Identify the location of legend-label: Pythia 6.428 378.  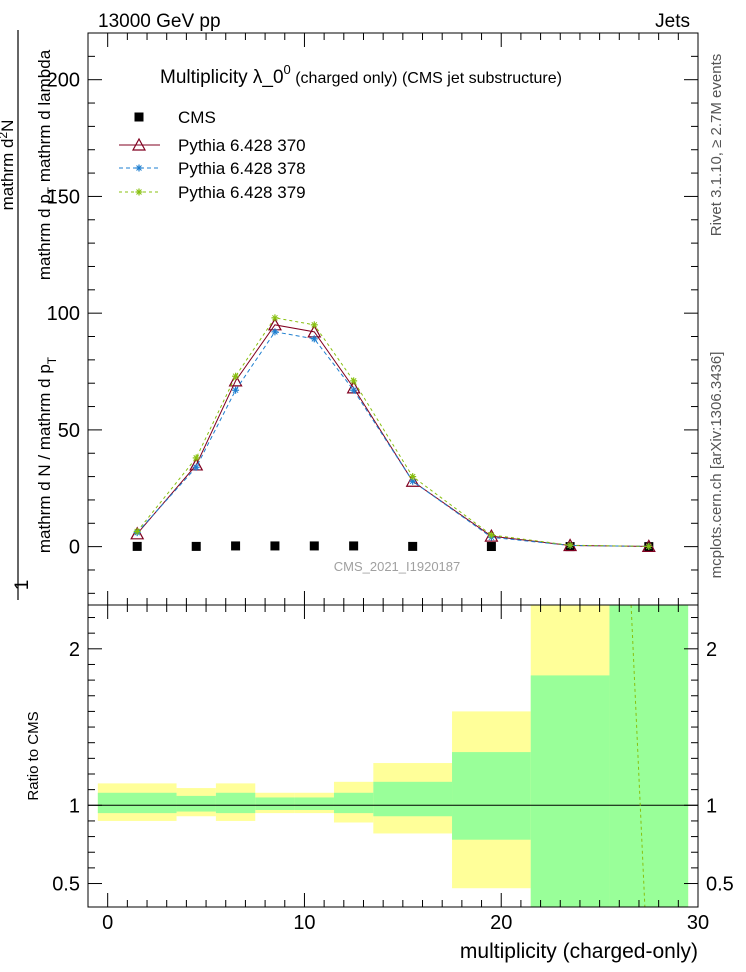
(242, 168).